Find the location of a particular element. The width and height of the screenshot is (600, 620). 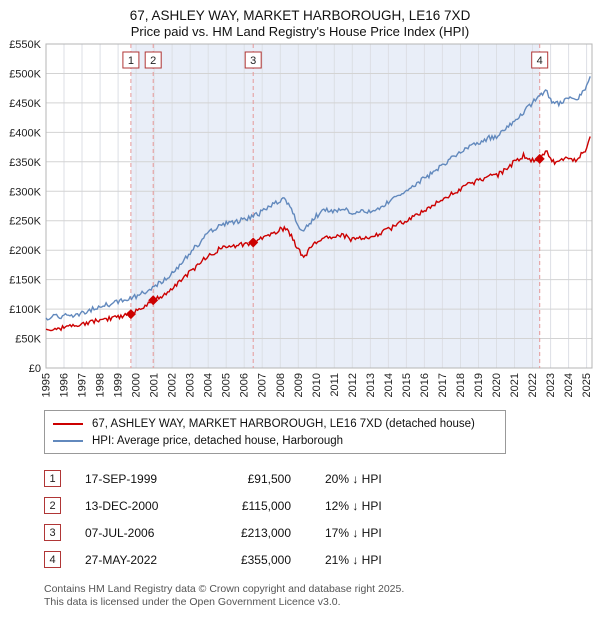

svg-text: 2010 is located at coordinates (317, 385).